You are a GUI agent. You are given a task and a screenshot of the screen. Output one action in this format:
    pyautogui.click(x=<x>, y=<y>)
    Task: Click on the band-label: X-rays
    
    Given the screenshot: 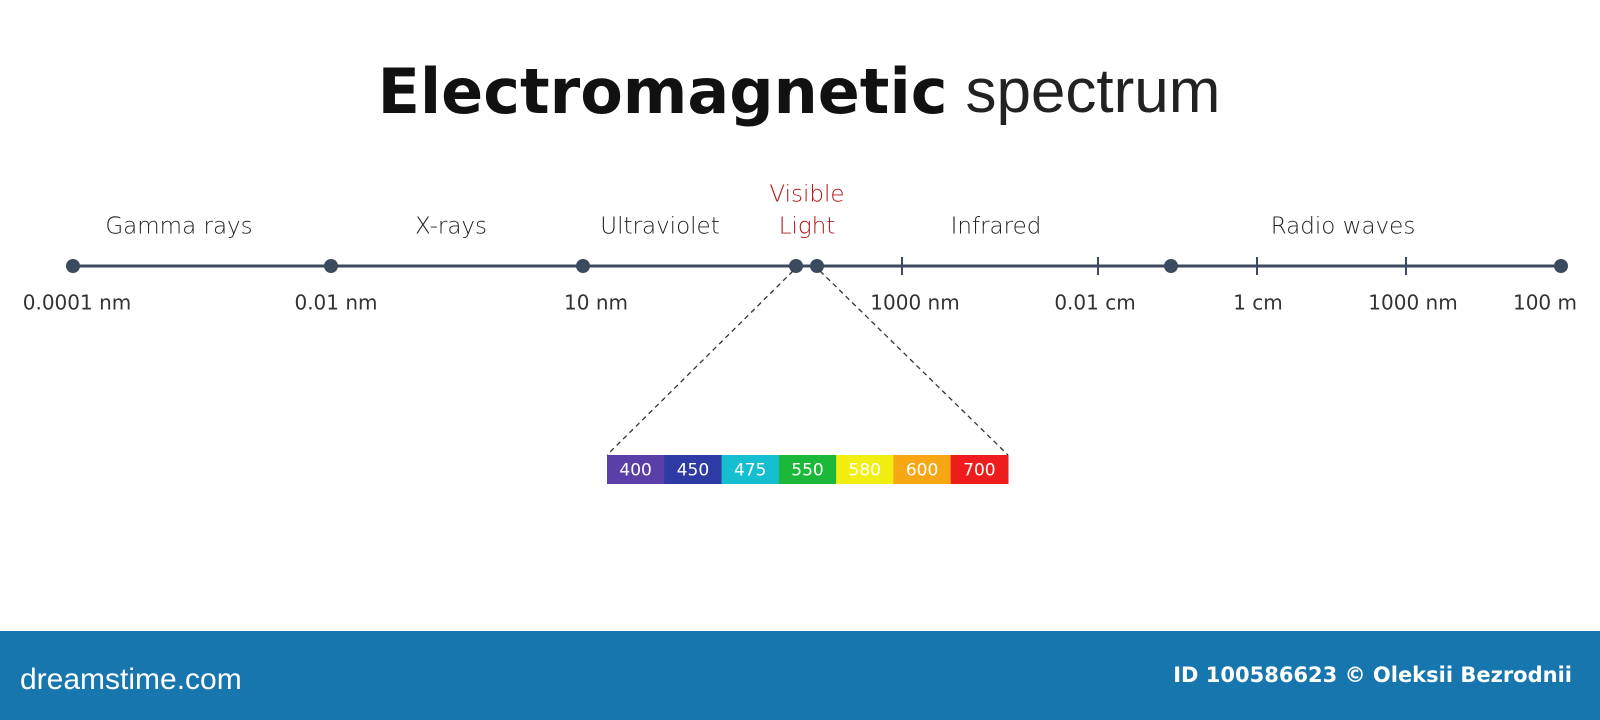 What is the action you would take?
    pyautogui.click(x=451, y=227)
    